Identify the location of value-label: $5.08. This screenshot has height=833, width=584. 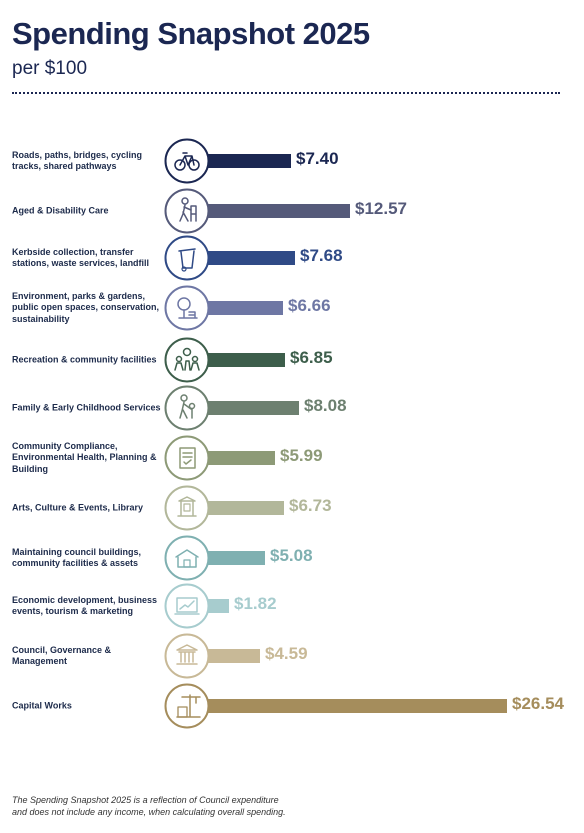
(291, 555).